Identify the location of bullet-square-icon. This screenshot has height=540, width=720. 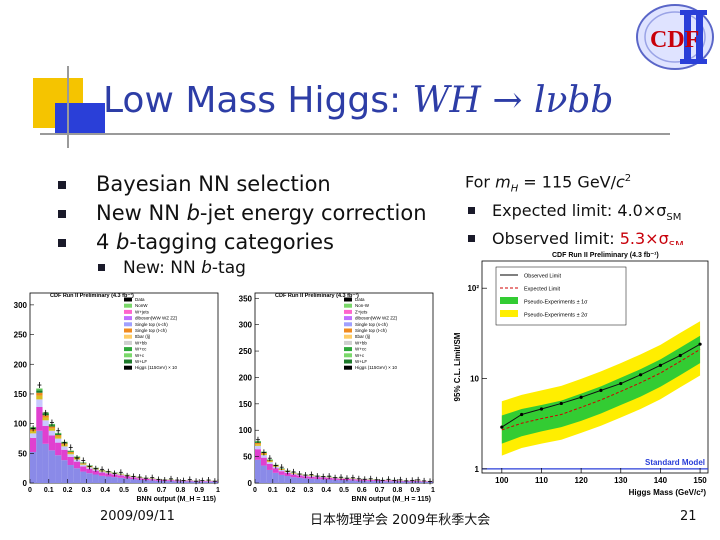
(471, 238).